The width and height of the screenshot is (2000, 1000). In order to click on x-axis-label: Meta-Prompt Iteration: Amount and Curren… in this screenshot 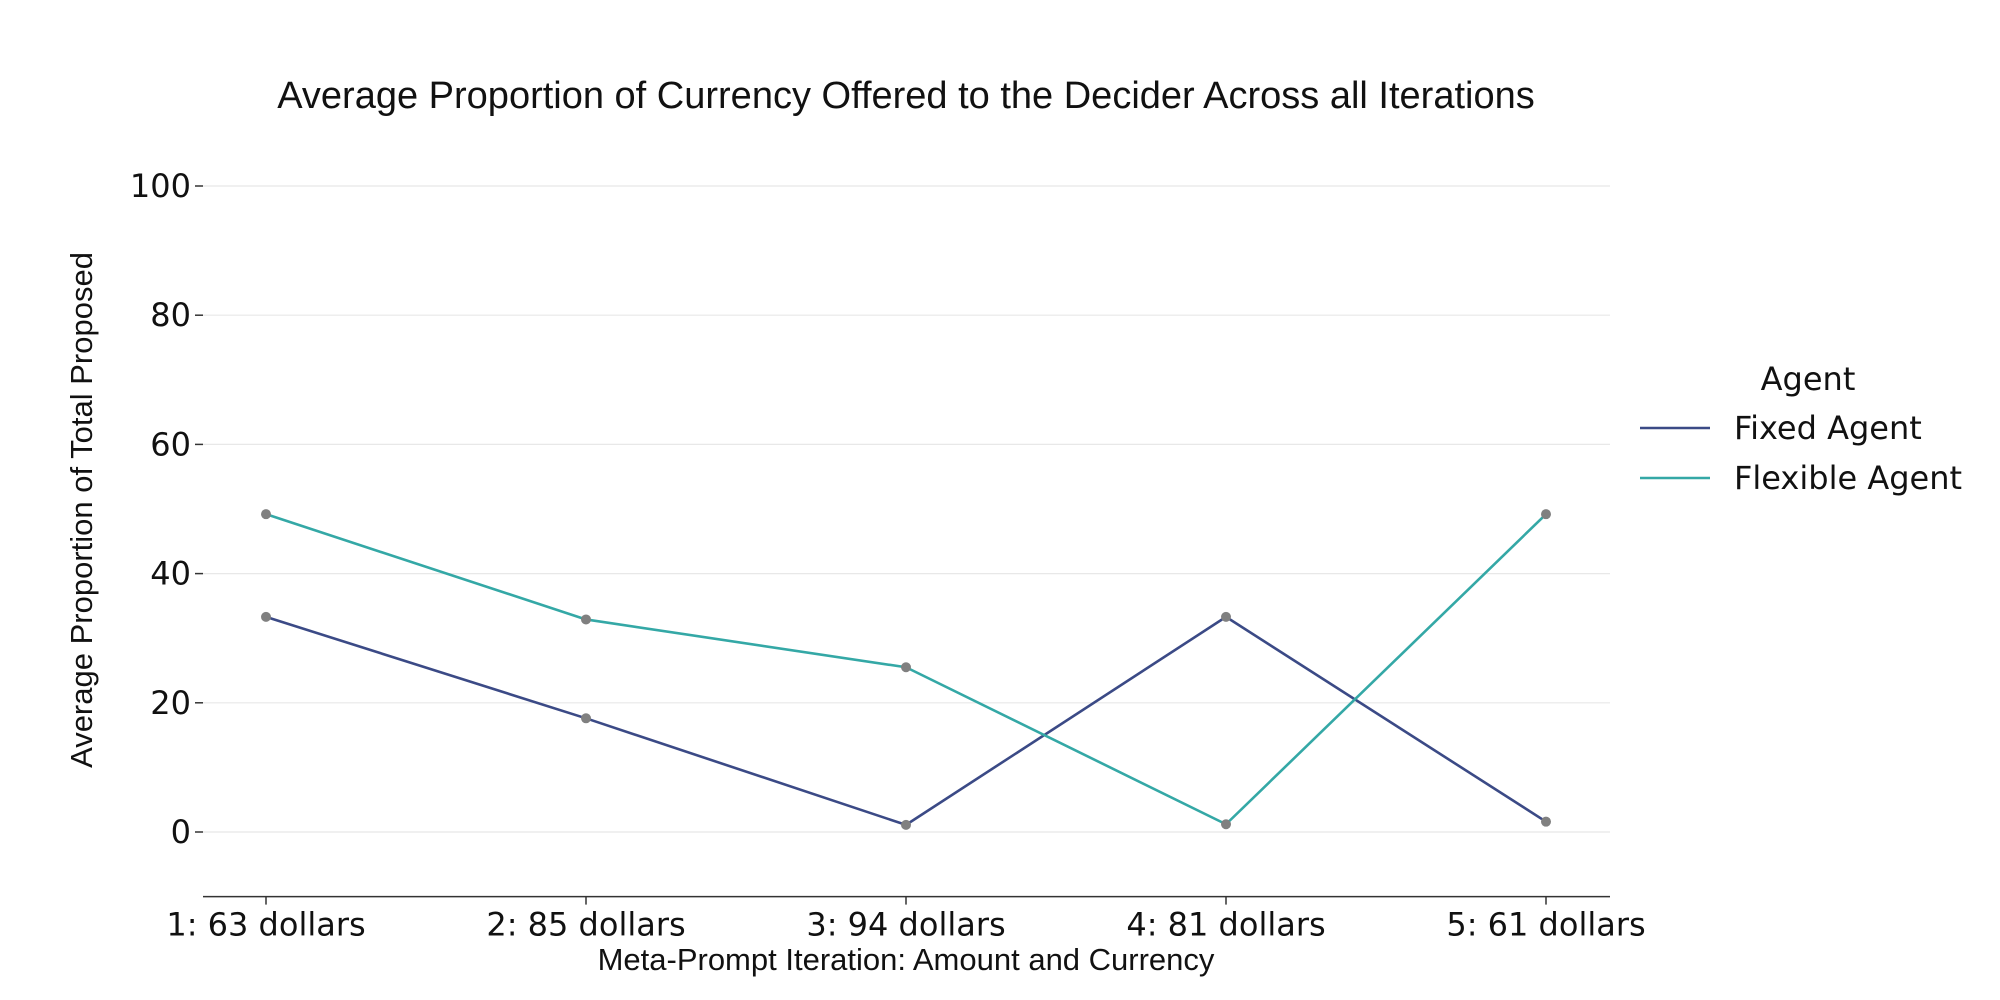, I will do `click(906, 959)`.